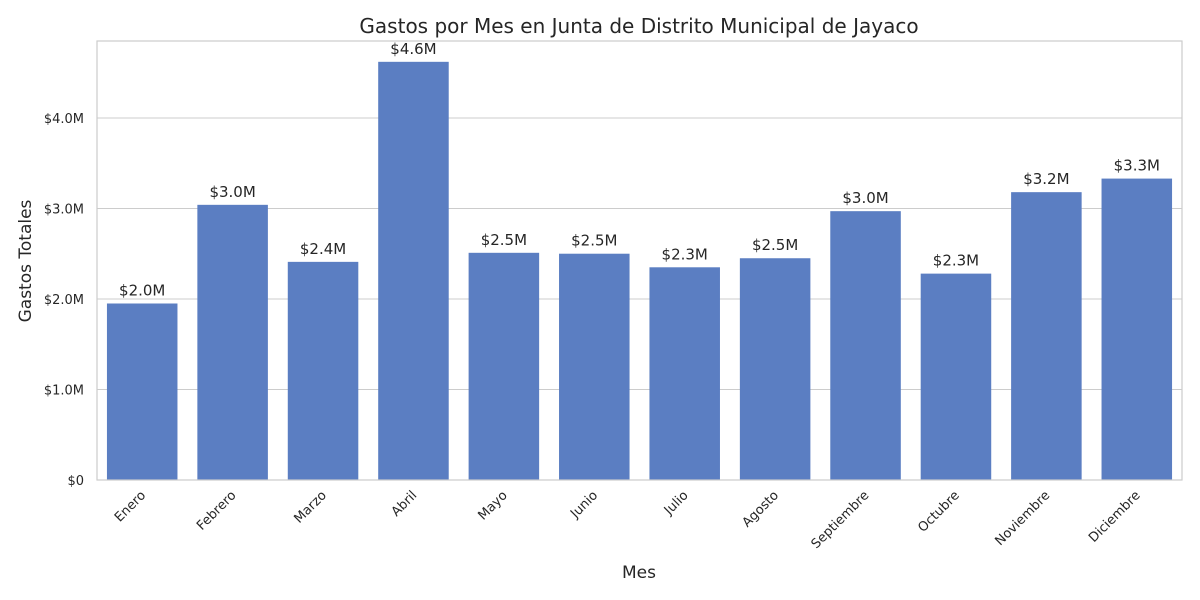  I want to click on y-tick-label: $0, so click(75, 481).